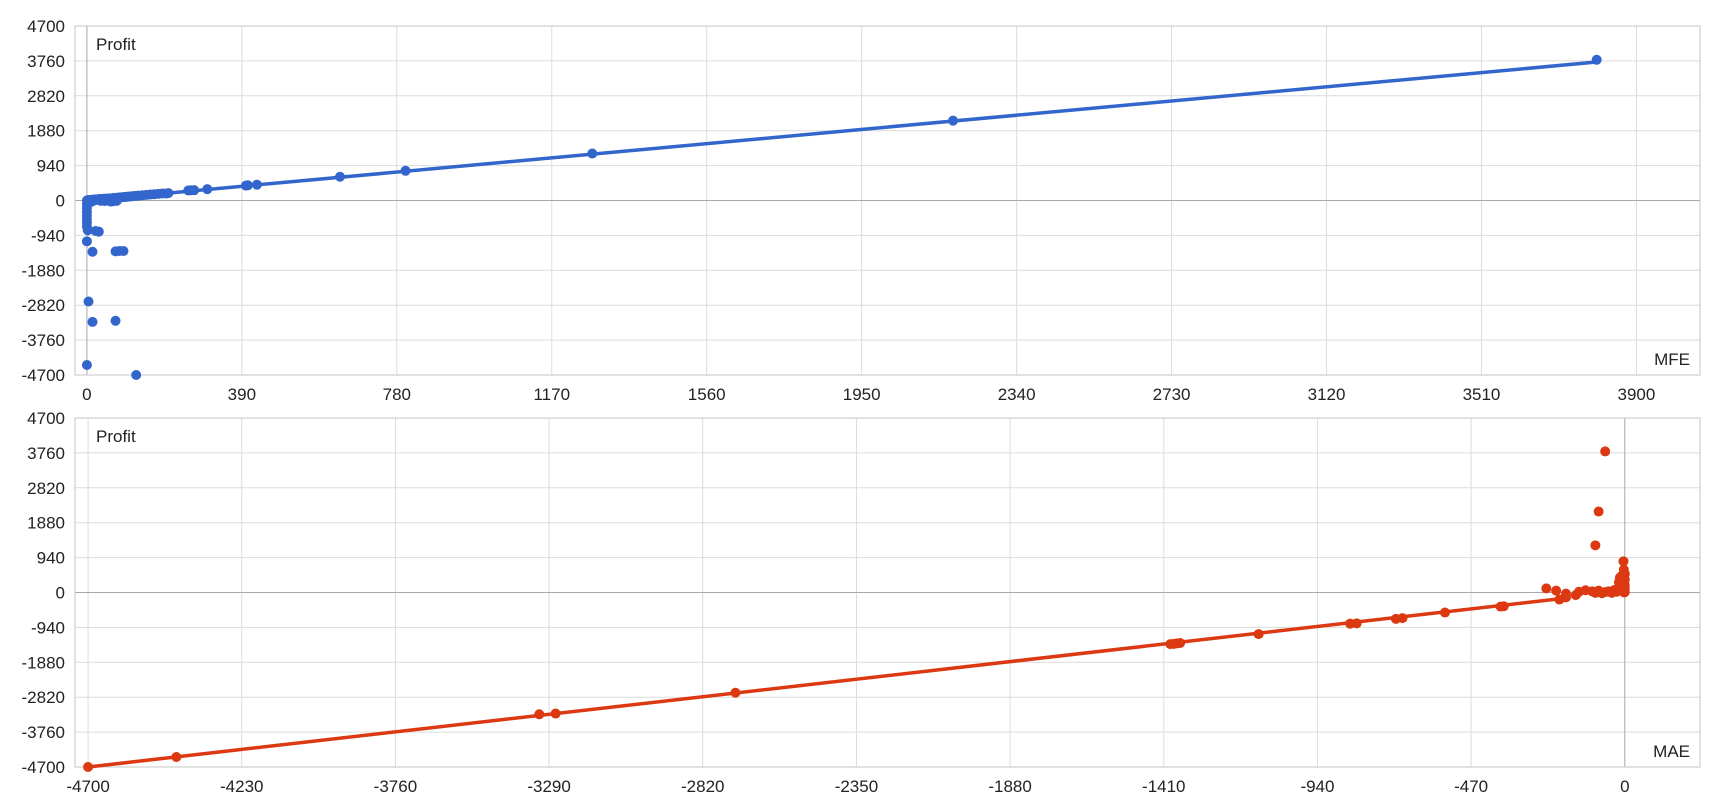  Describe the element at coordinates (1017, 394) in the screenshot. I see `x-tick-label: 2340` at that location.